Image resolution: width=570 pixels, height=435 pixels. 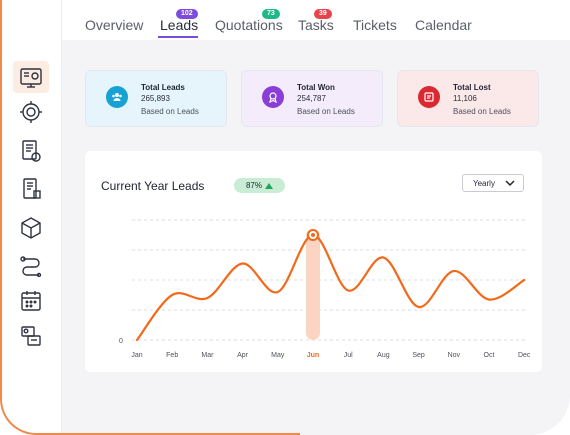 What do you see at coordinates (121, 341) in the screenshot?
I see `y-tick-label: 0` at bounding box center [121, 341].